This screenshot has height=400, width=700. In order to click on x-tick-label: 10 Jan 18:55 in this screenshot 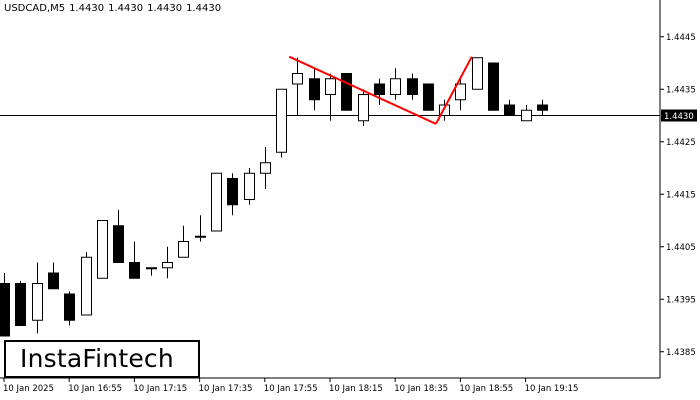, I will do `click(486, 389)`.